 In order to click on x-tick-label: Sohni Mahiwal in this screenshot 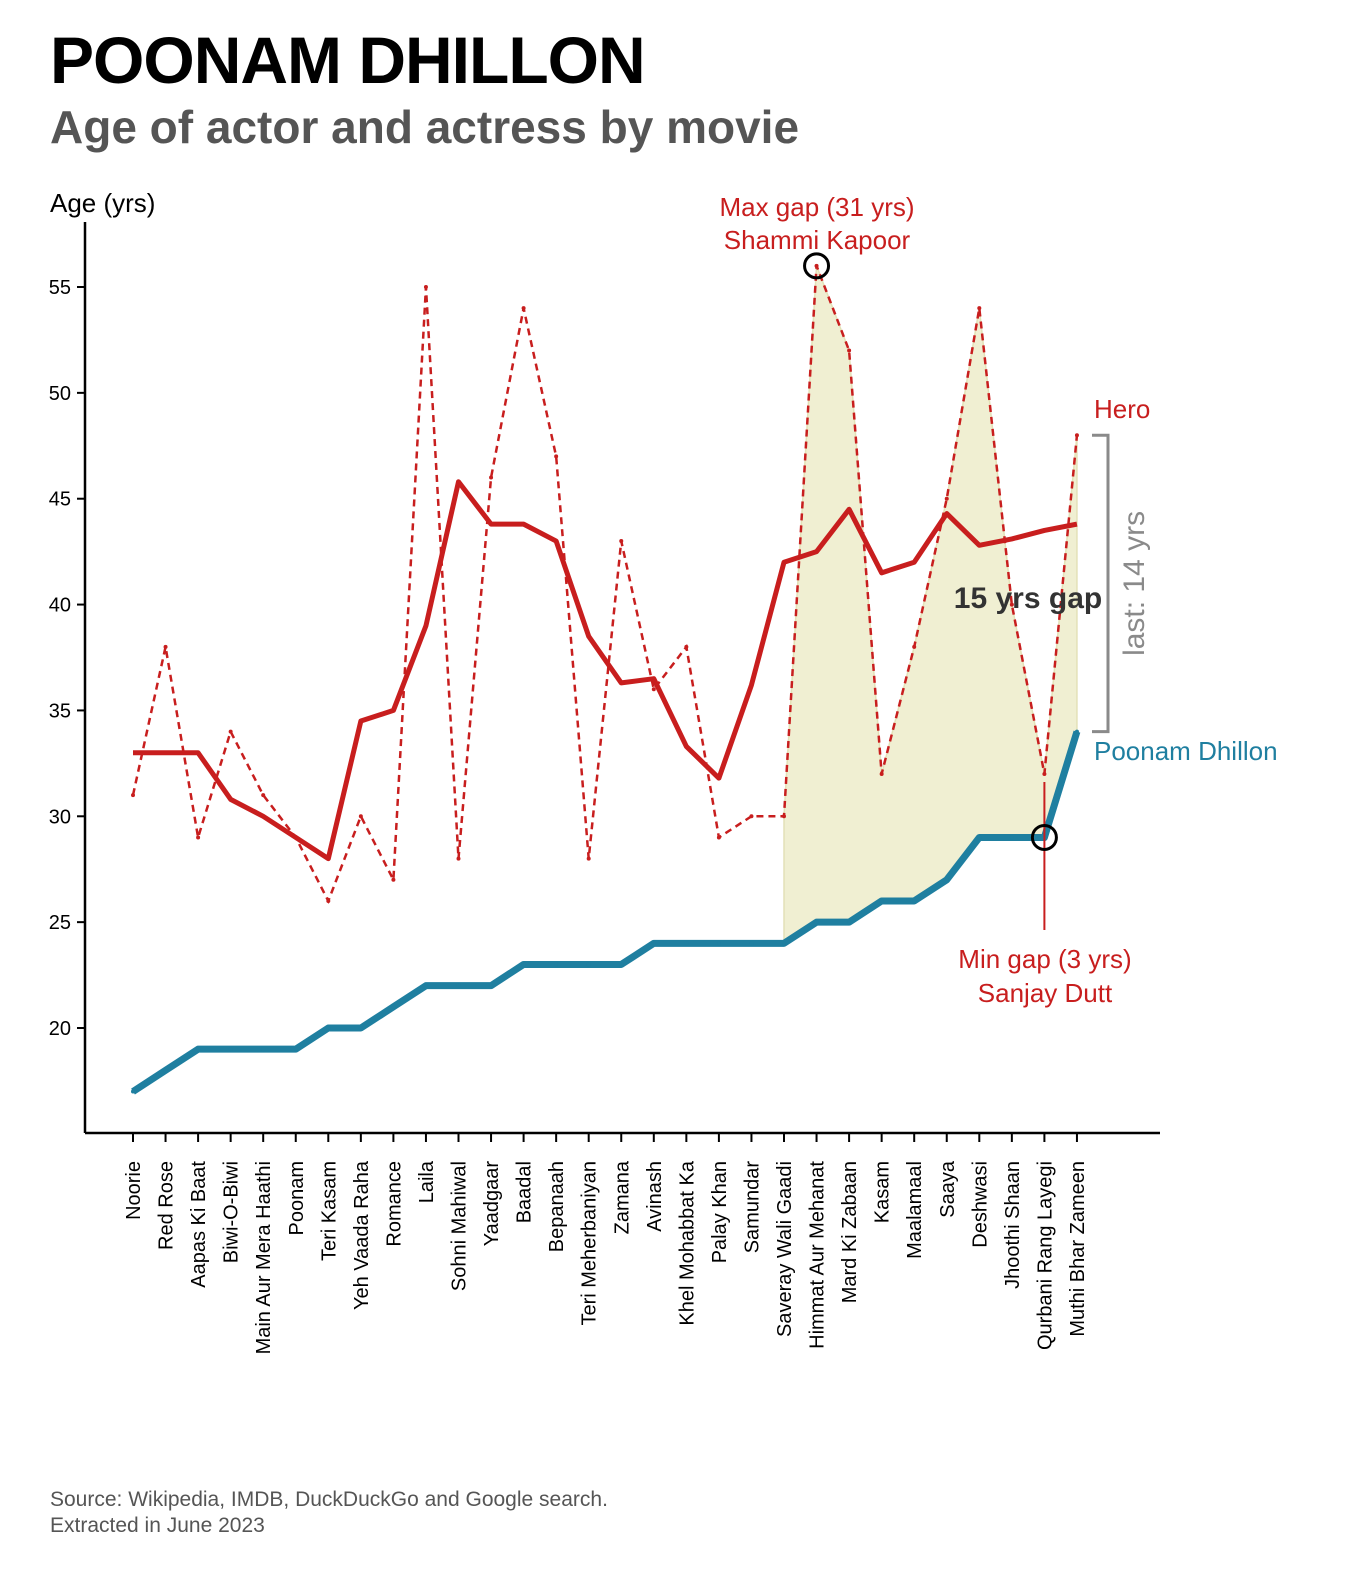, I will do `click(460, 1226)`.